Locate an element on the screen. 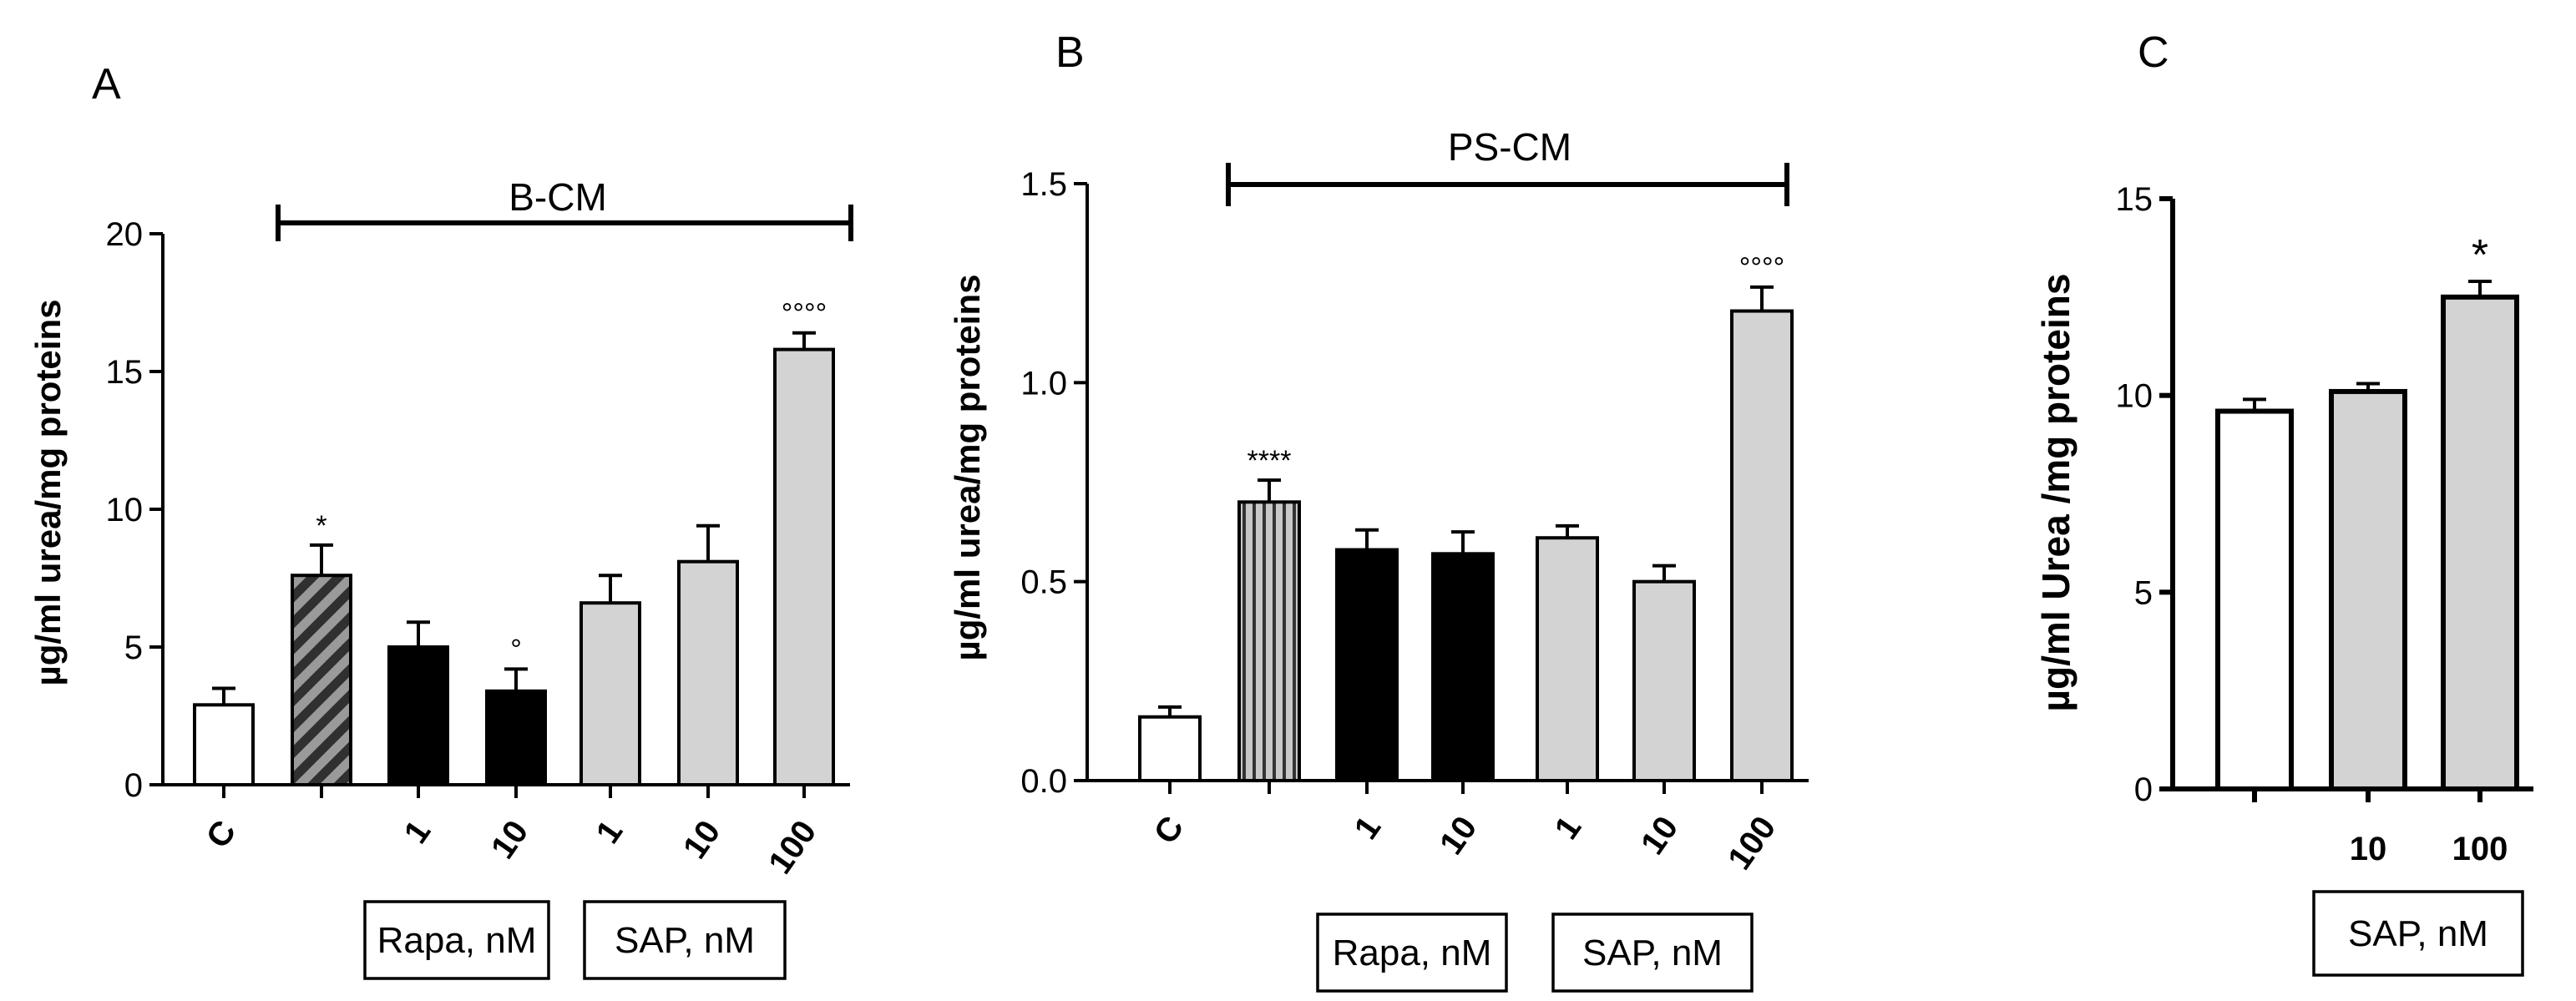 The width and height of the screenshot is (2576, 1001). annotations-a: * ° °°°° is located at coordinates (571, 482).